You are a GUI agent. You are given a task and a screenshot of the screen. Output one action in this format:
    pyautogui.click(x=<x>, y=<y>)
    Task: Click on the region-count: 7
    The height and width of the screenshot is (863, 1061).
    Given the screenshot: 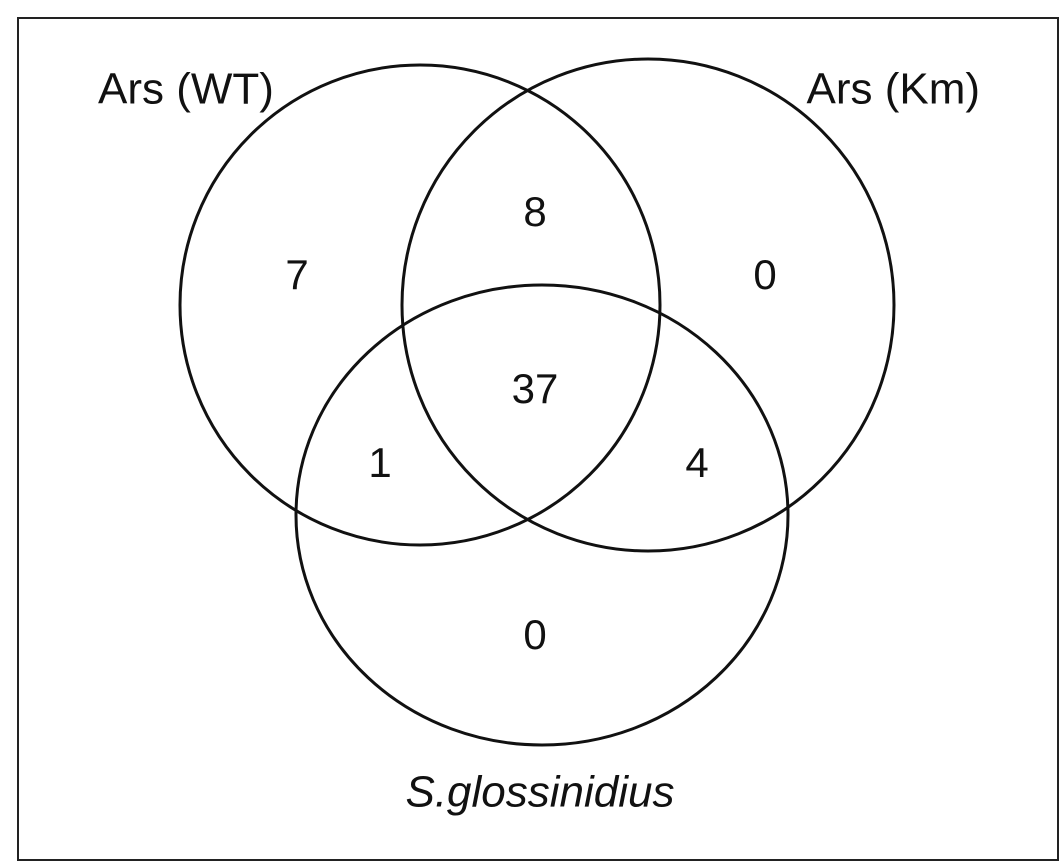 What is the action you would take?
    pyautogui.click(x=296, y=274)
    